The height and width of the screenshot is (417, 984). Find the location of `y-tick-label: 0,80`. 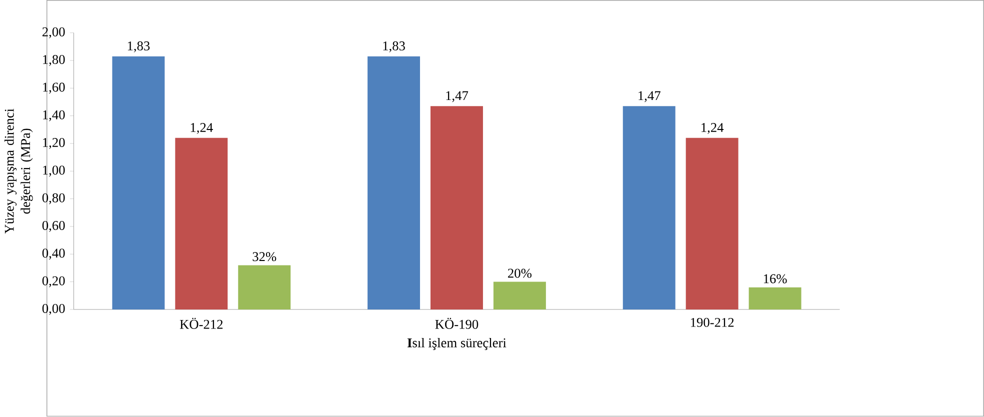

y-tick-label: 0,80 is located at coordinates (53, 198).